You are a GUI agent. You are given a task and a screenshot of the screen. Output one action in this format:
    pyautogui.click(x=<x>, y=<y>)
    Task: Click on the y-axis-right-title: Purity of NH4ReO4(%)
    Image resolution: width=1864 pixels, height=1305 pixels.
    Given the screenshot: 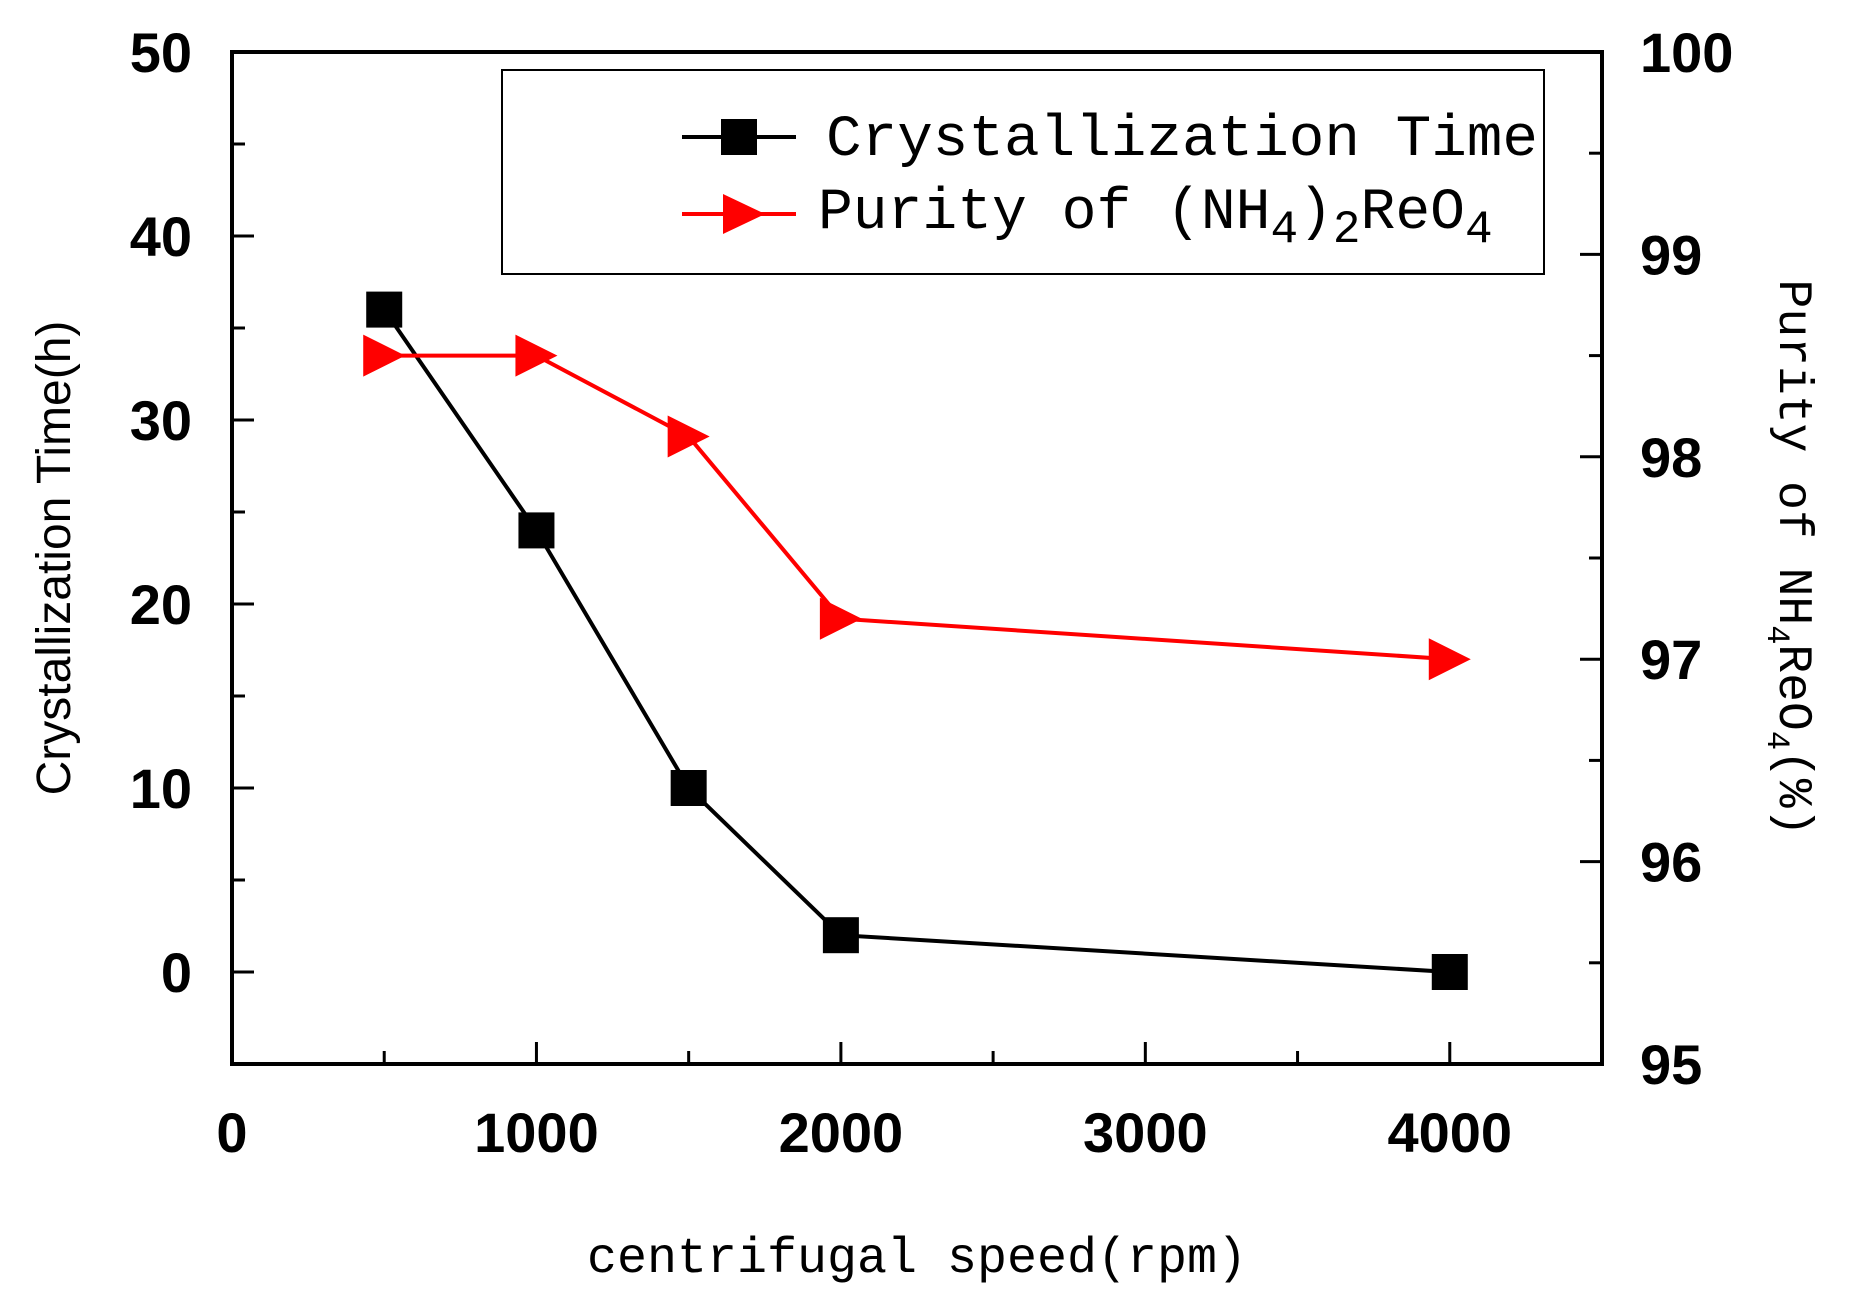 What is the action you would take?
    pyautogui.click(x=1788, y=558)
    